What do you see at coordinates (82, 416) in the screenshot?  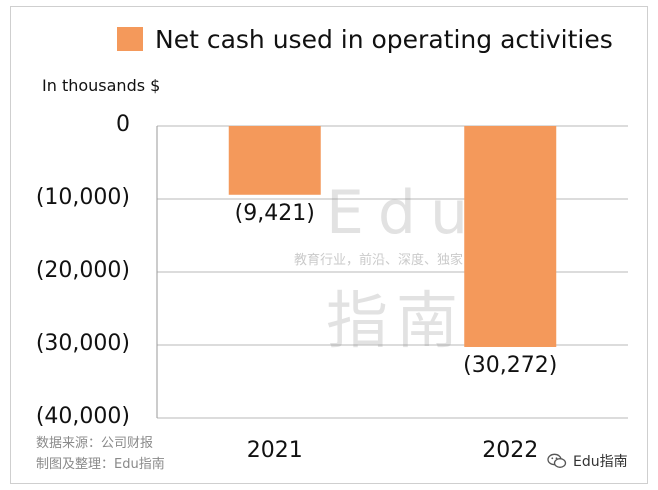 I see `y-tick-label: (40,000)` at bounding box center [82, 416].